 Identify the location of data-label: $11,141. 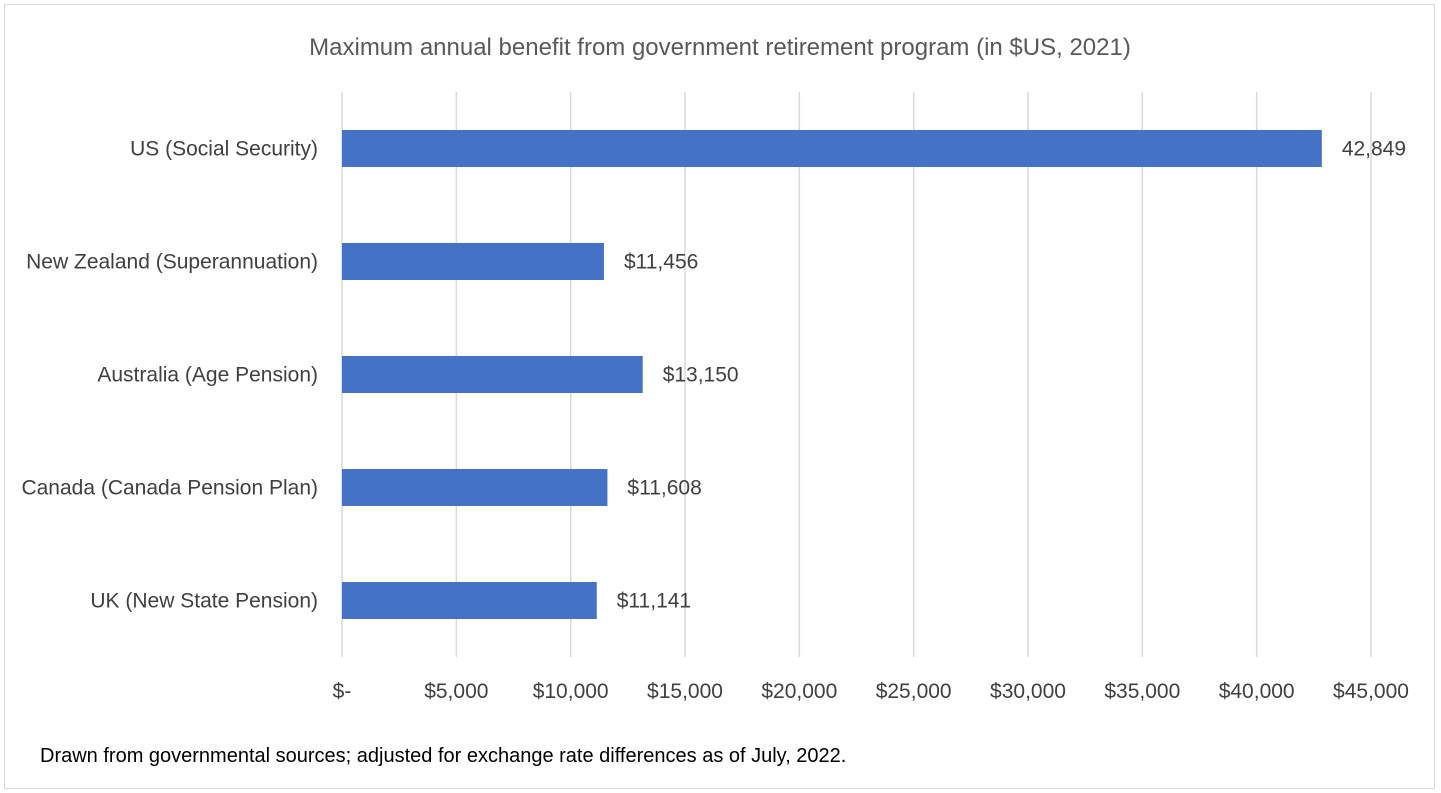
(654, 601).